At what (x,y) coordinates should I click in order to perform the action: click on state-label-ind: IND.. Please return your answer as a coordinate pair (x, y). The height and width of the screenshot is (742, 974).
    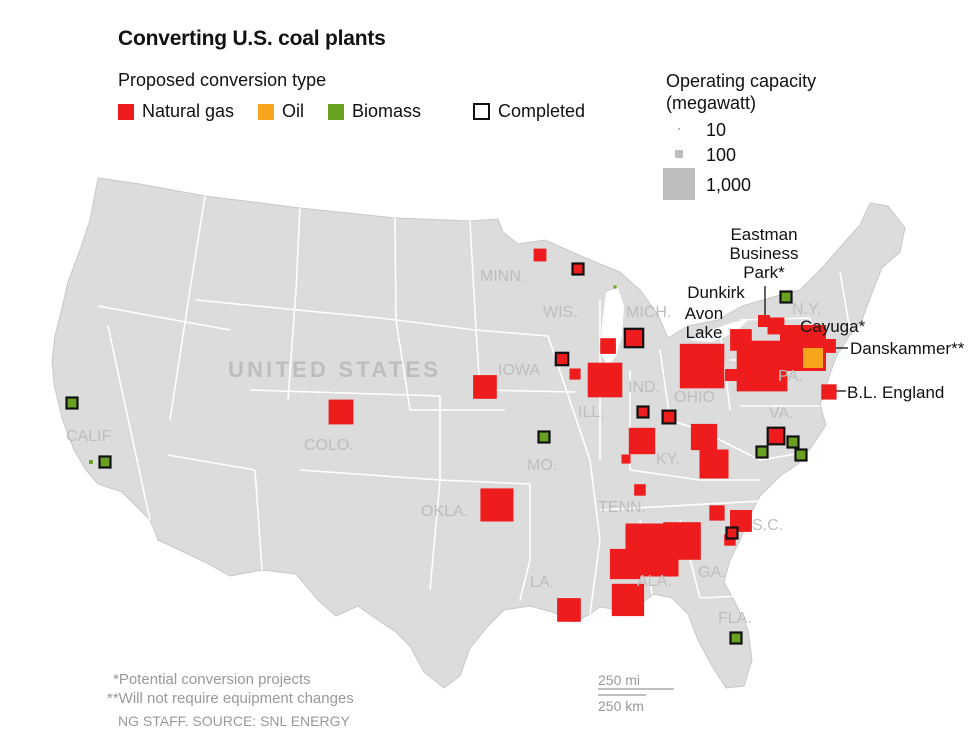
    Looking at the image, I should click on (644, 387).